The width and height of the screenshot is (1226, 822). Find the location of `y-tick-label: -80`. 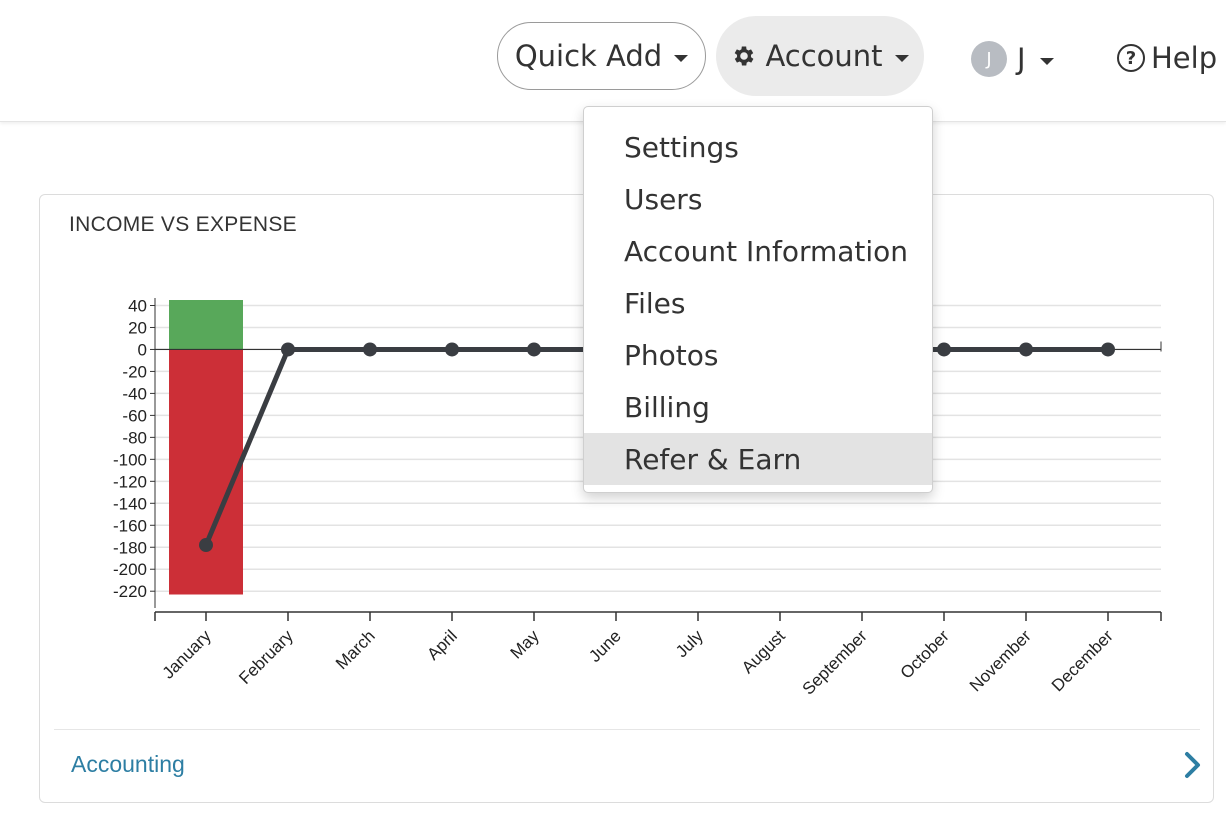

y-tick-label: -80 is located at coordinates (134, 437).